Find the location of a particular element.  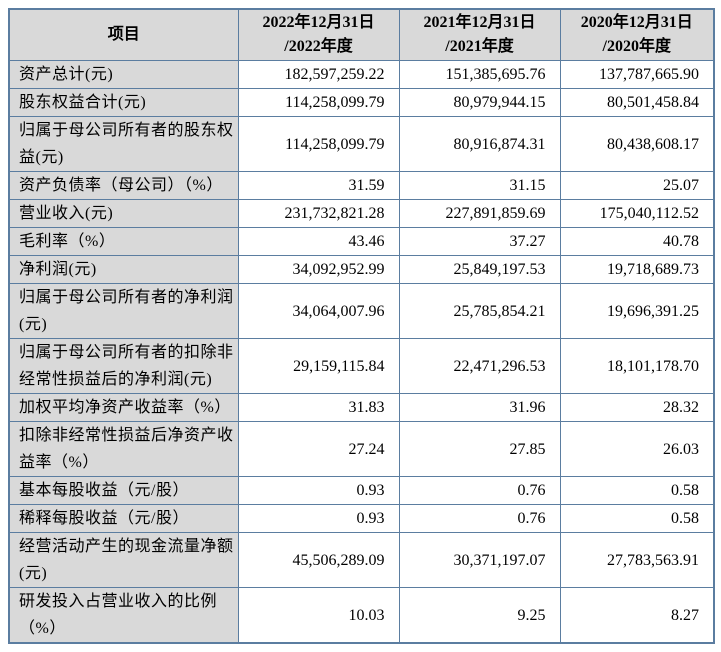

row-label: 研发投入占营业收入的比例（%） is located at coordinates (123, 615).